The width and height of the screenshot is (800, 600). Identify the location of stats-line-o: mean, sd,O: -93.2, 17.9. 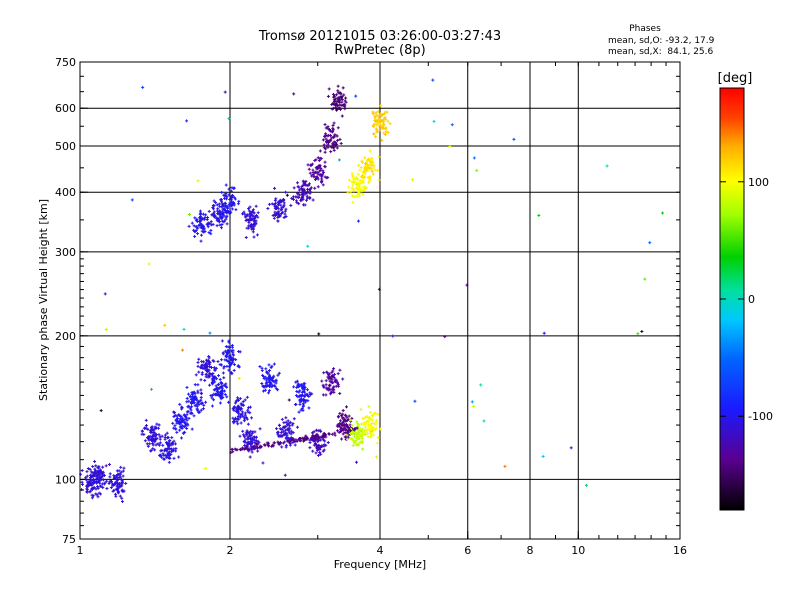
(661, 41).